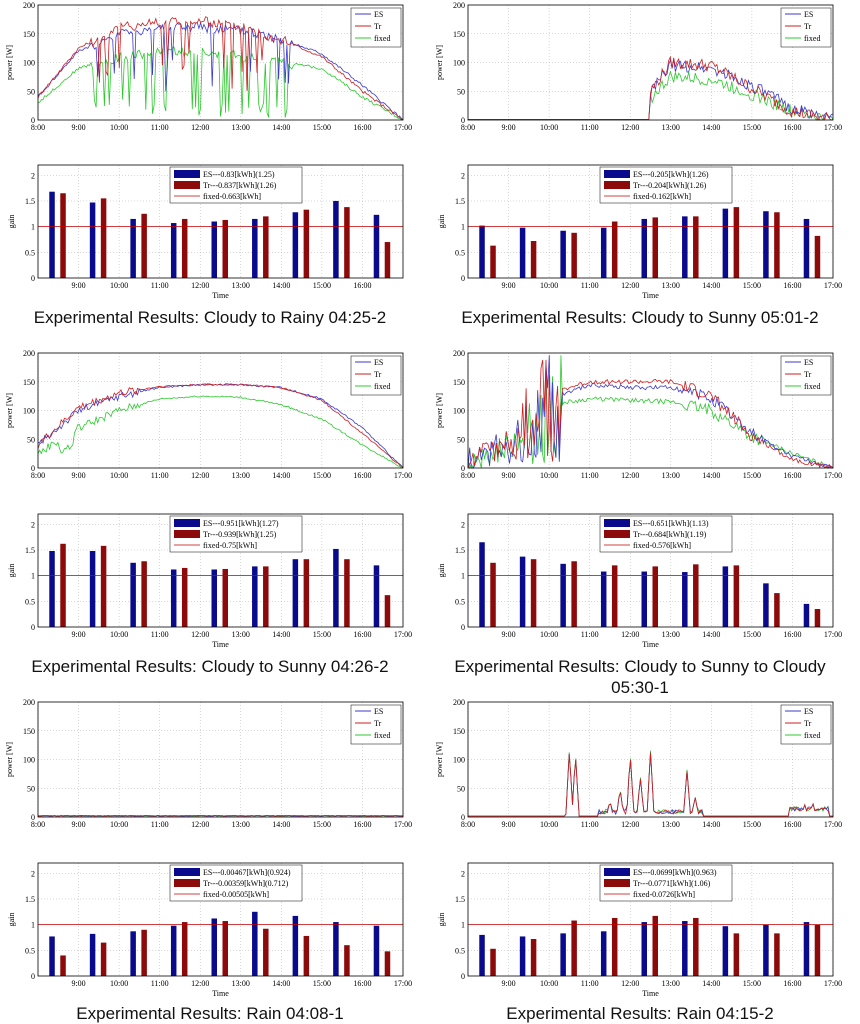  Describe the element at coordinates (29, 5) in the screenshot. I see `y-tick-label: 200` at that location.